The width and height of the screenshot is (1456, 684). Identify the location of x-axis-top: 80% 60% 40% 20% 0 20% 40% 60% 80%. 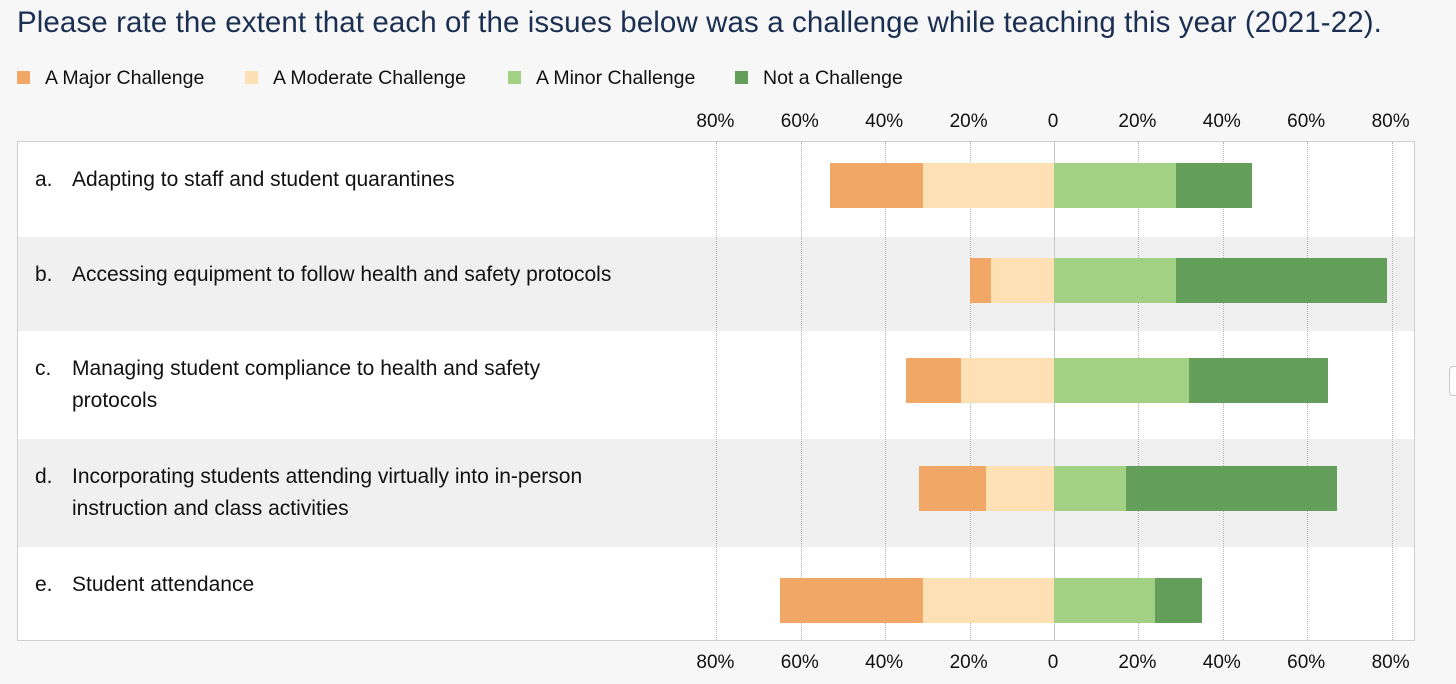
(728, 122).